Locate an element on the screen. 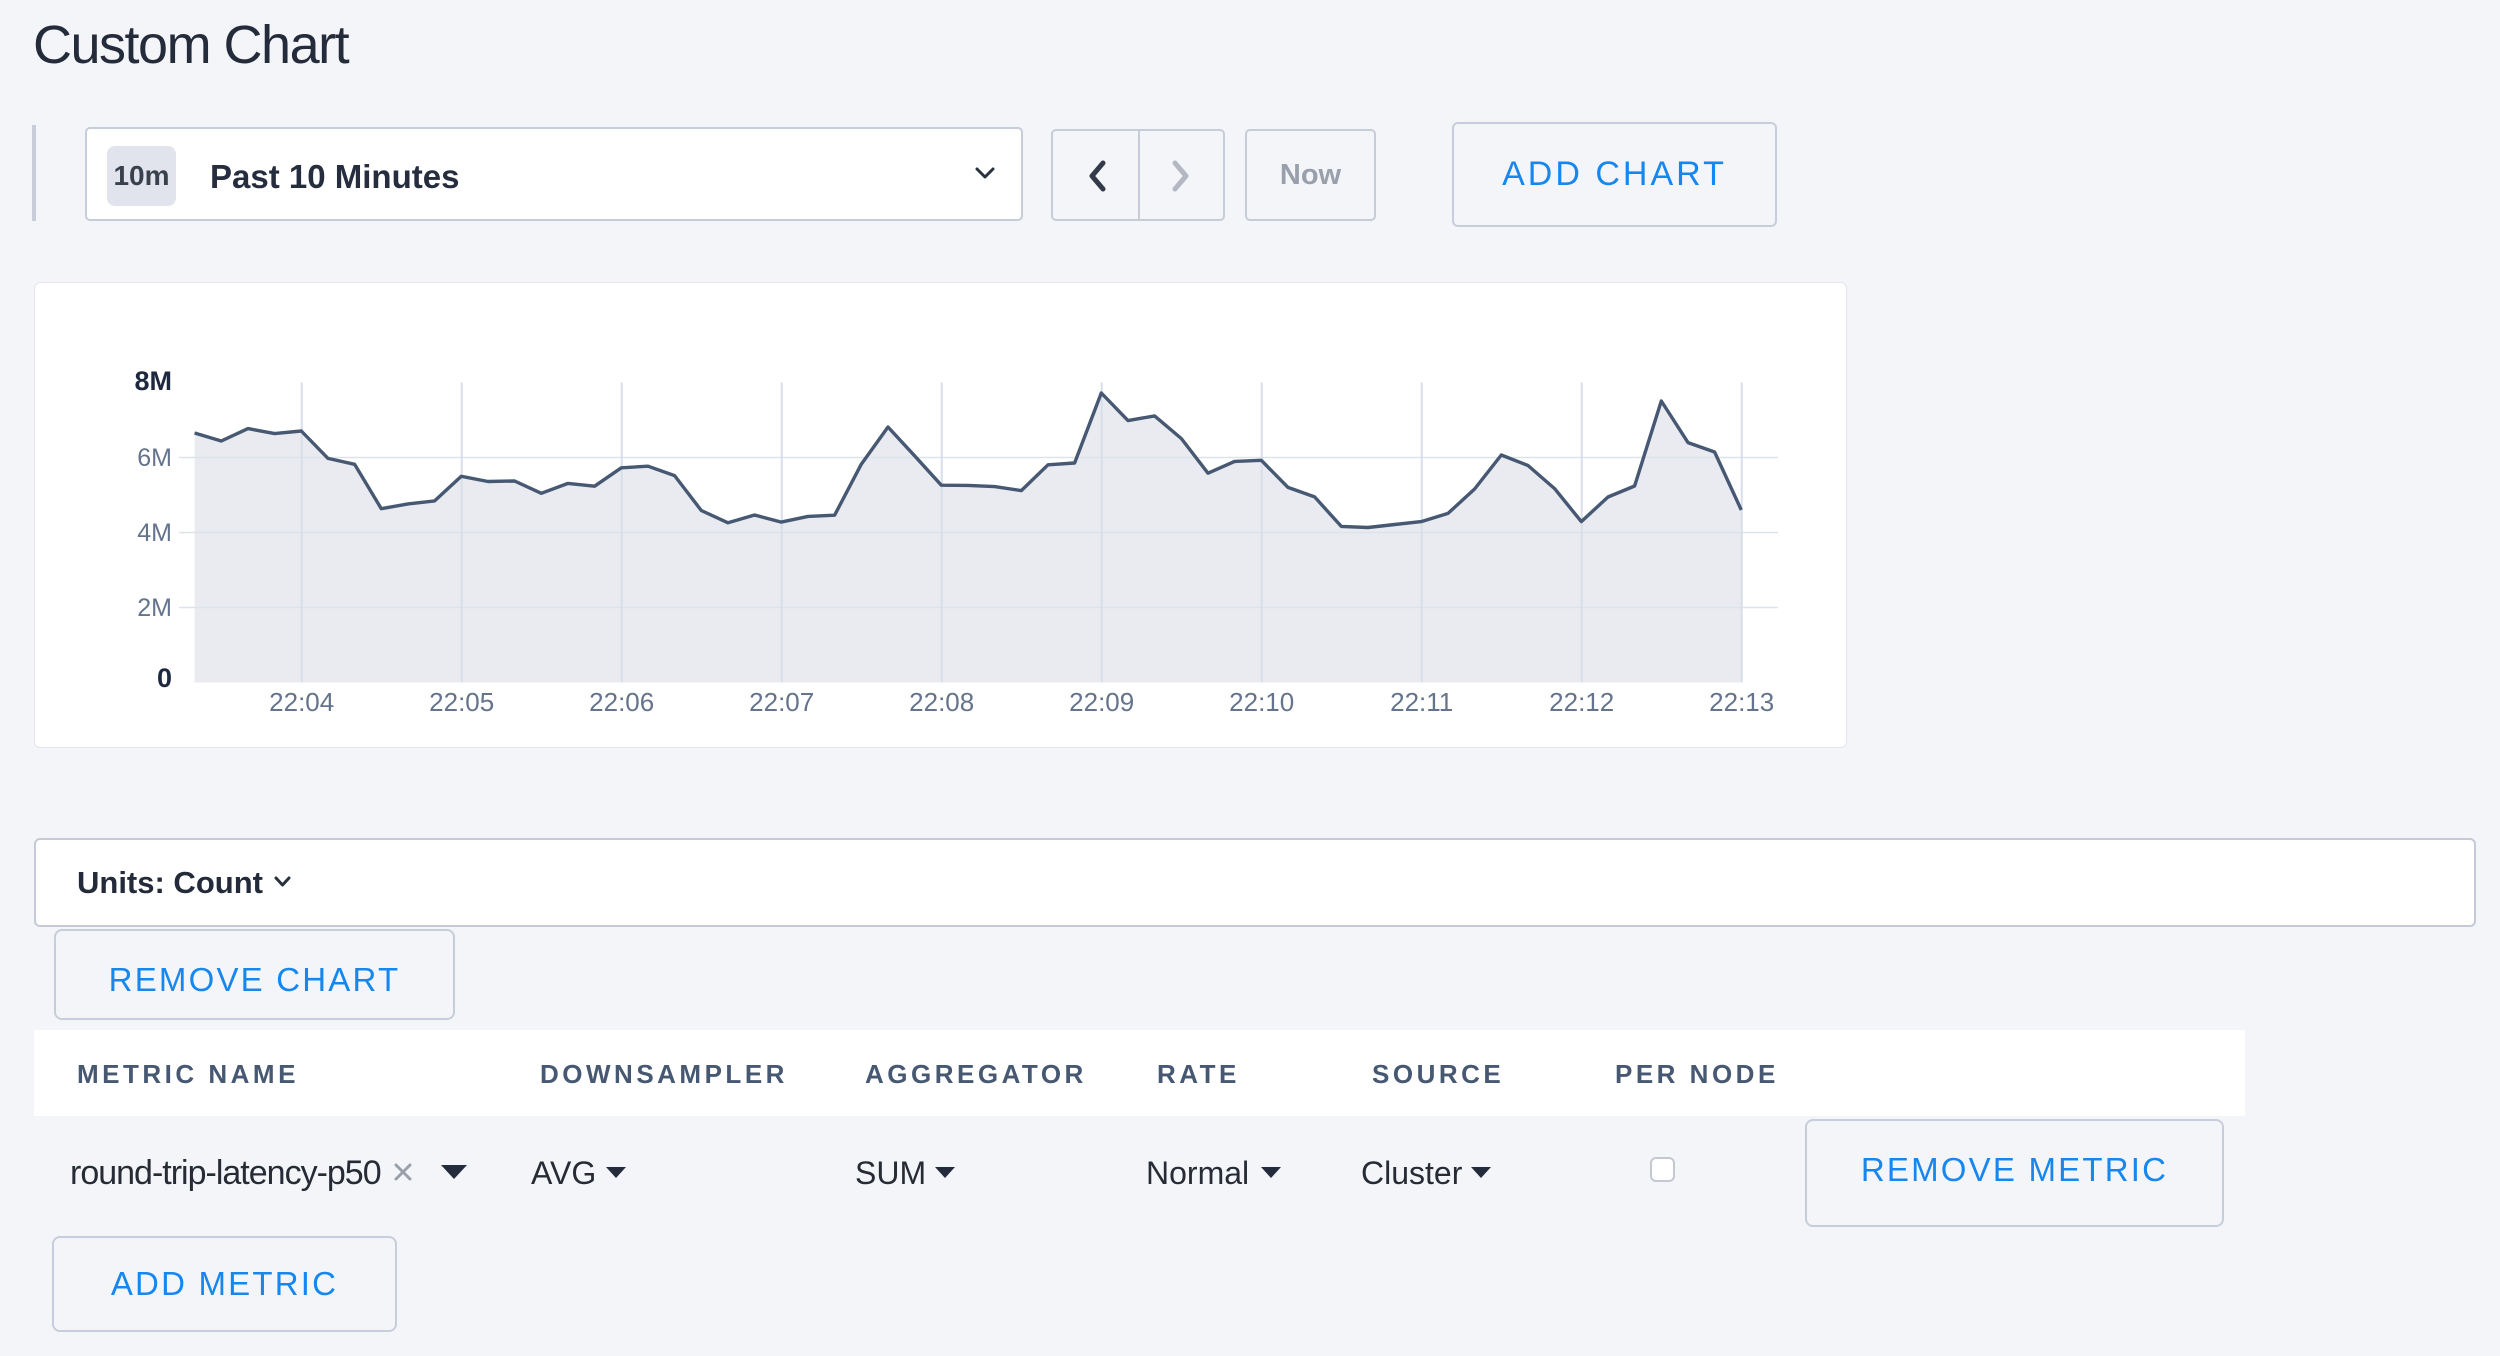  svg-text: 22:12 is located at coordinates (1581, 702).